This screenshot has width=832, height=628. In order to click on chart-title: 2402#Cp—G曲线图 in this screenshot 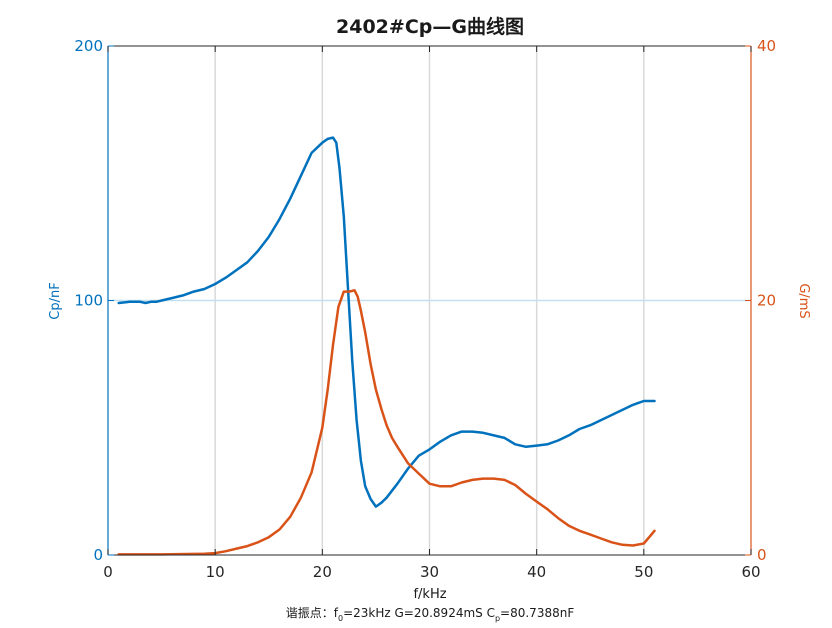, I will do `click(430, 26)`.